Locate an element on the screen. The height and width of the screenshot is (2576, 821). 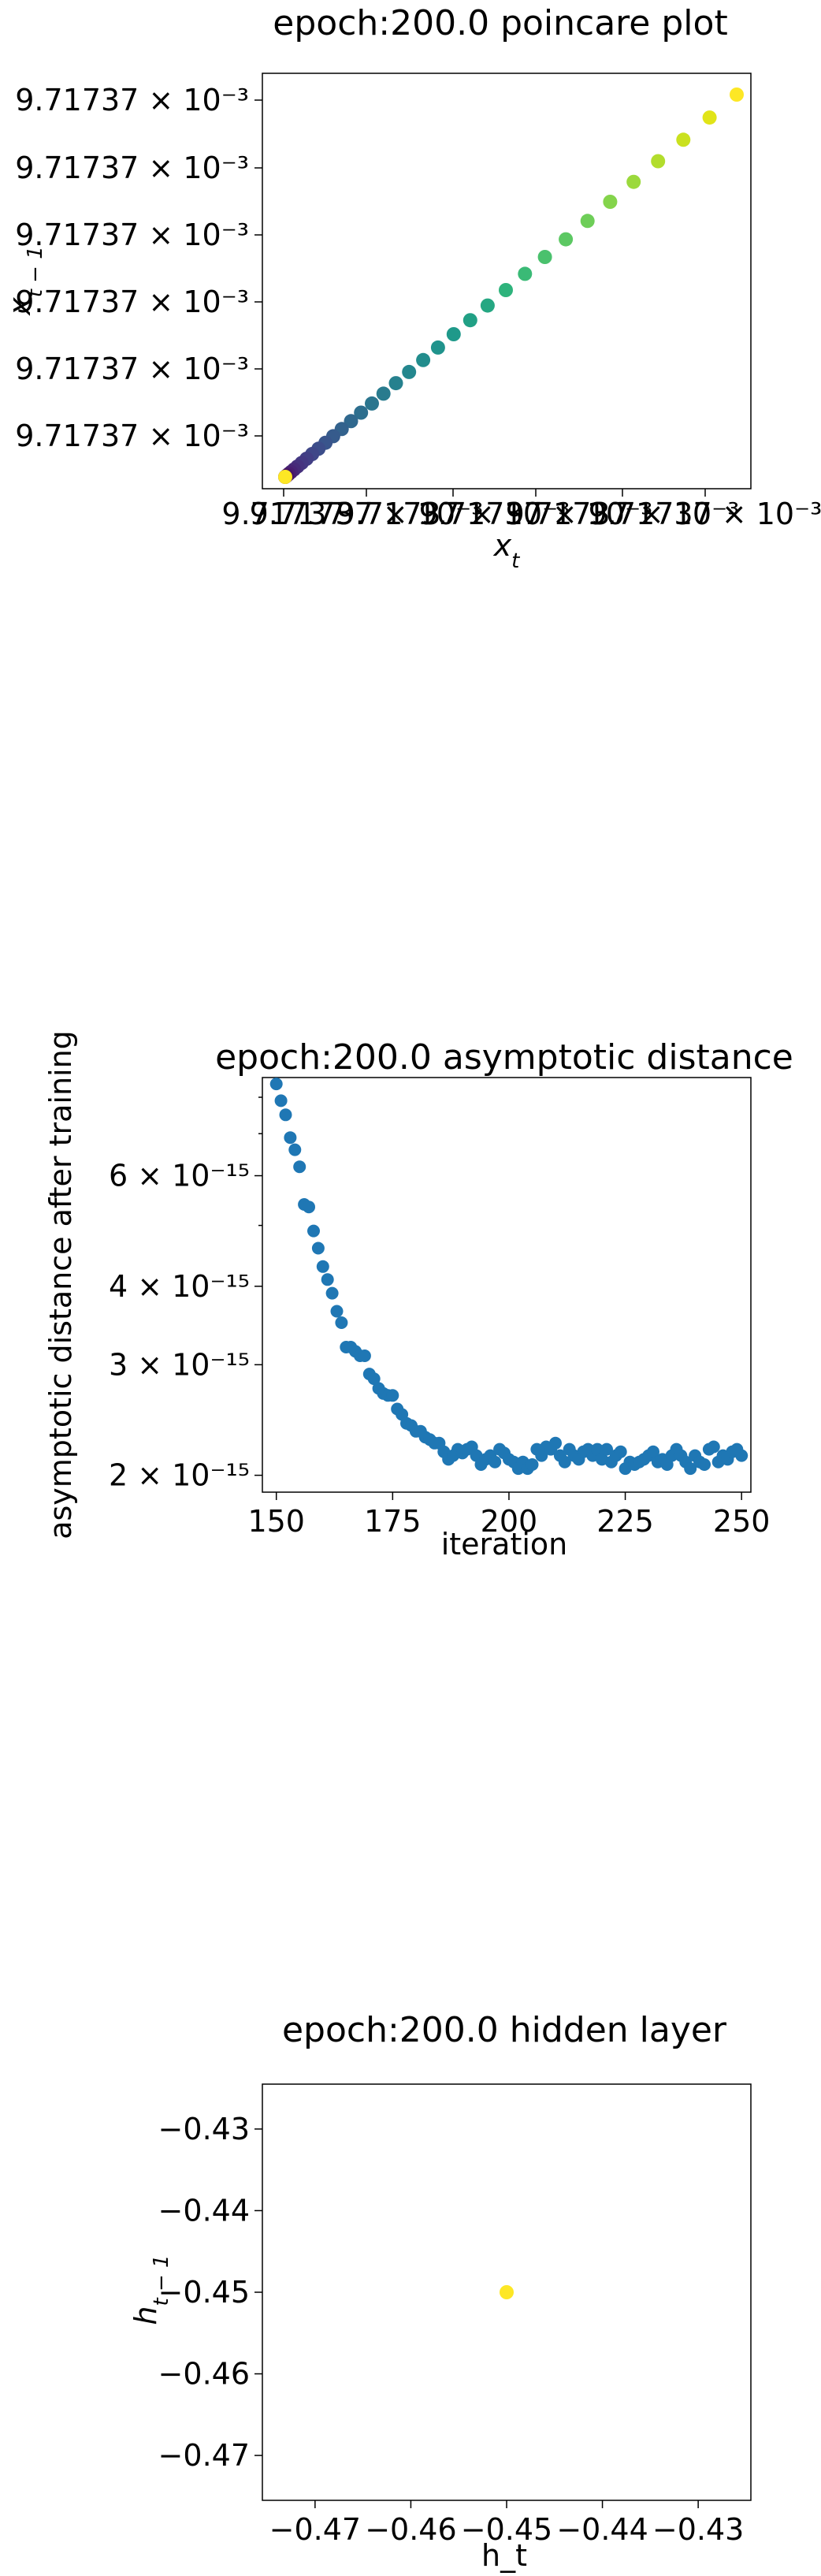
hidden-ytick-label: −0.43 is located at coordinates (204, 2129).